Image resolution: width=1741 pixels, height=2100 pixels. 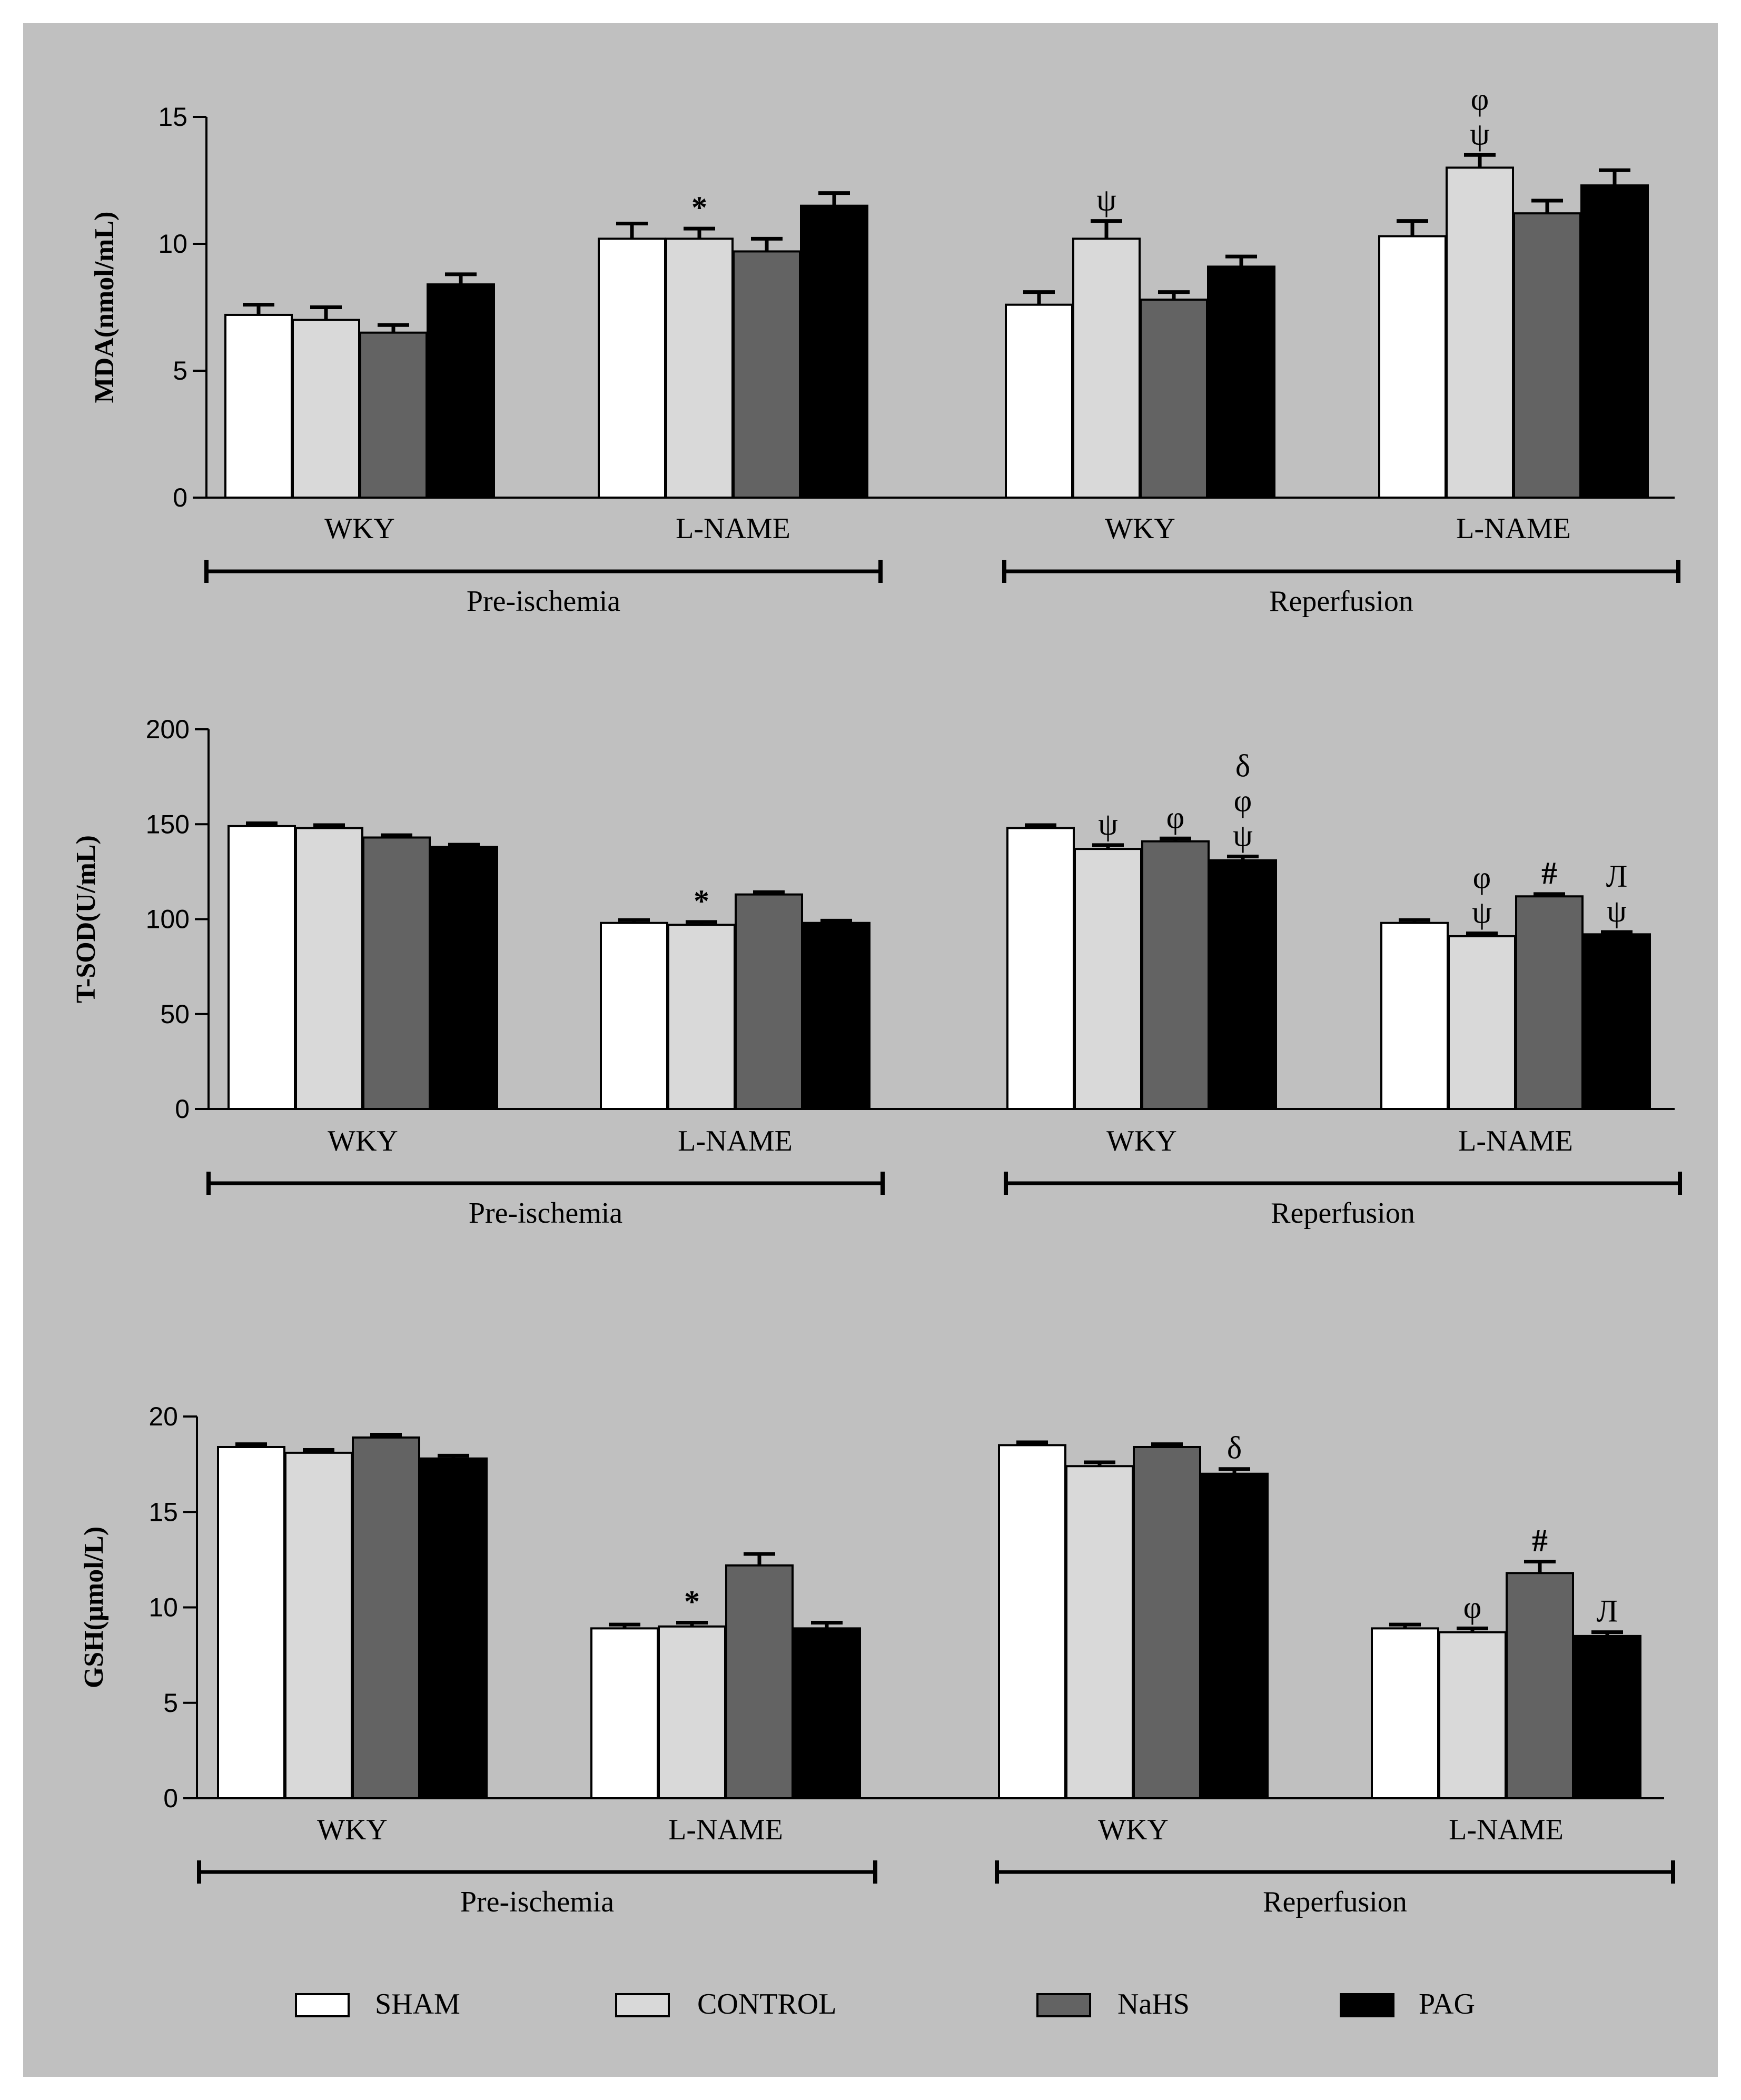 What do you see at coordinates (377, 2004) in the screenshot?
I see `legend-item-sham: SHAM` at bounding box center [377, 2004].